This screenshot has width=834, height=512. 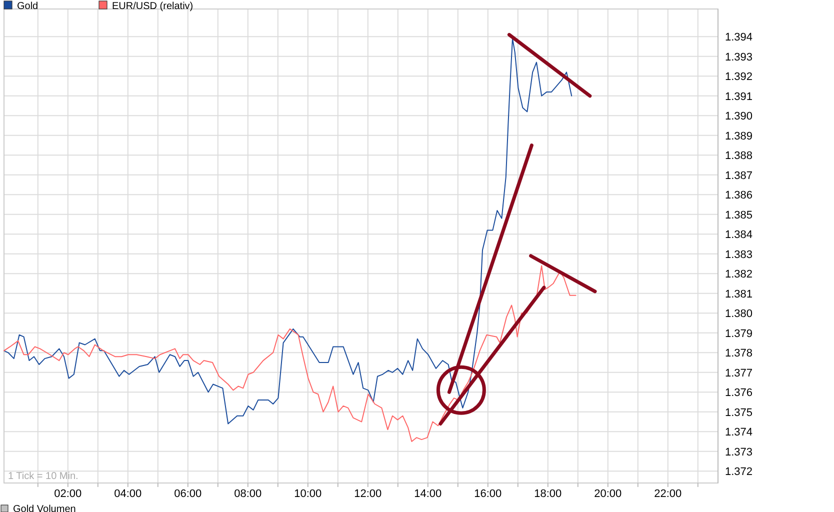 I want to click on x-tick-label: 20:00, so click(x=608, y=494).